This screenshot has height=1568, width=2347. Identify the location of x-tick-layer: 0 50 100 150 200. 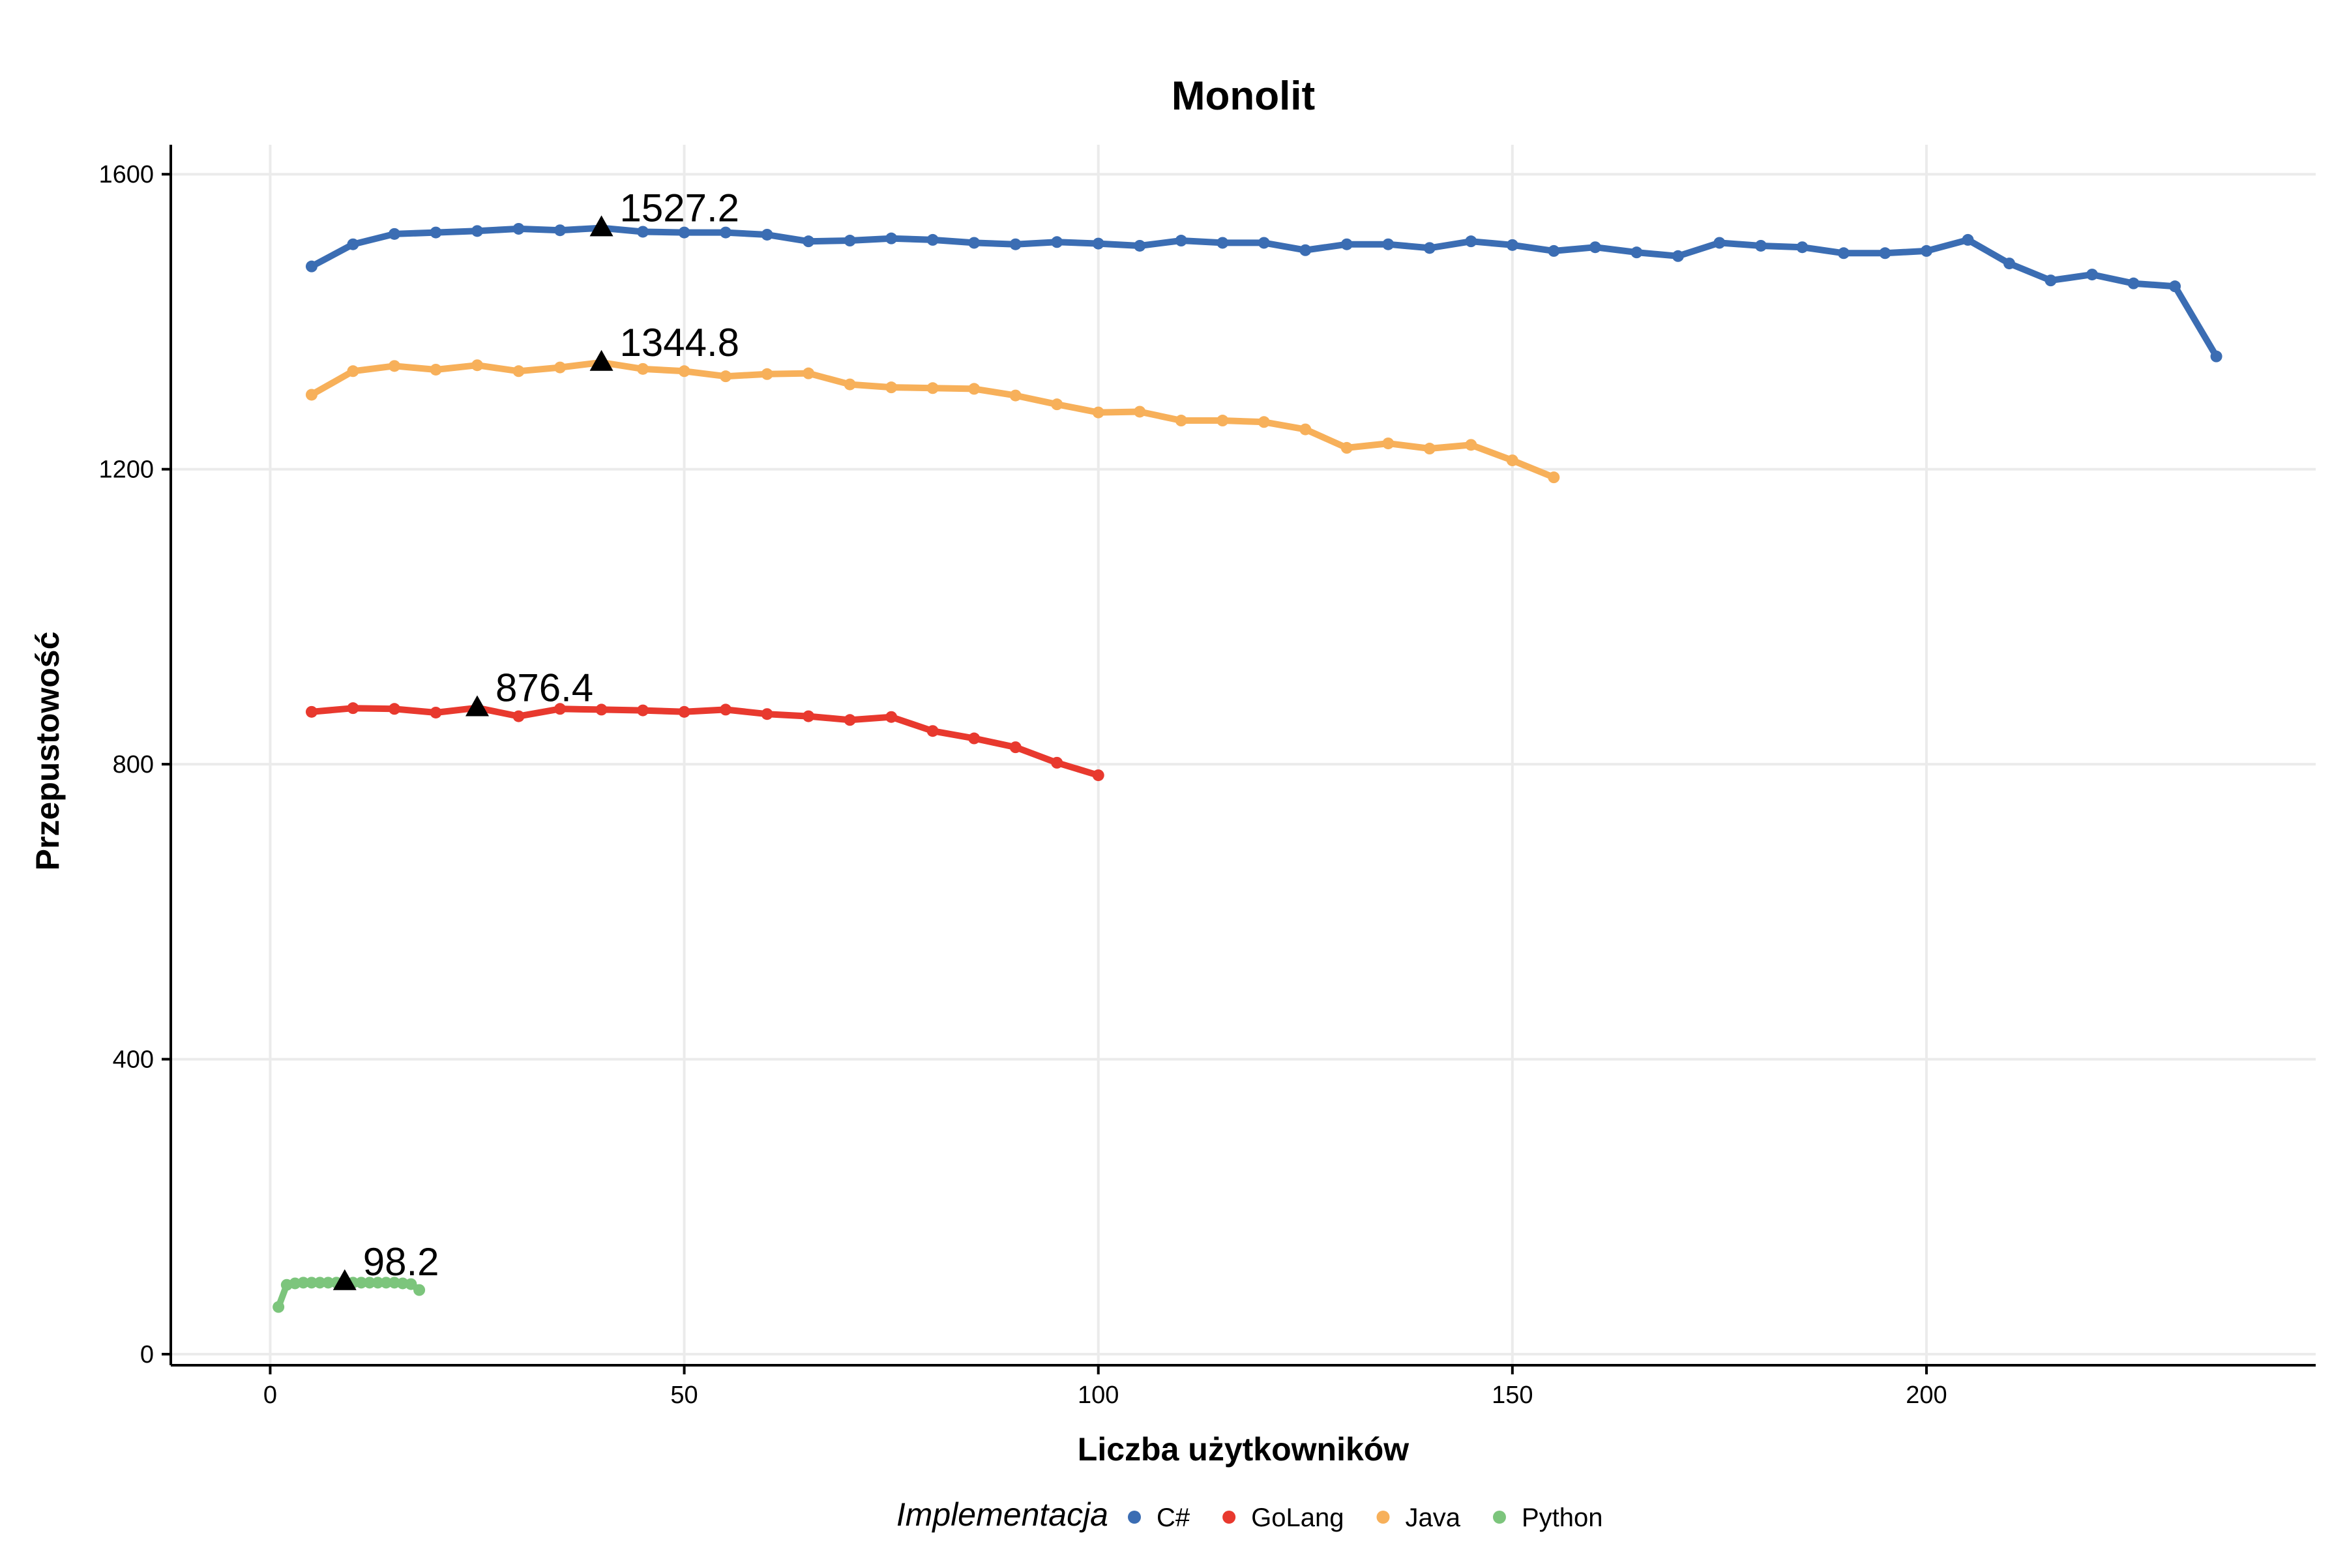
(1105, 1387).